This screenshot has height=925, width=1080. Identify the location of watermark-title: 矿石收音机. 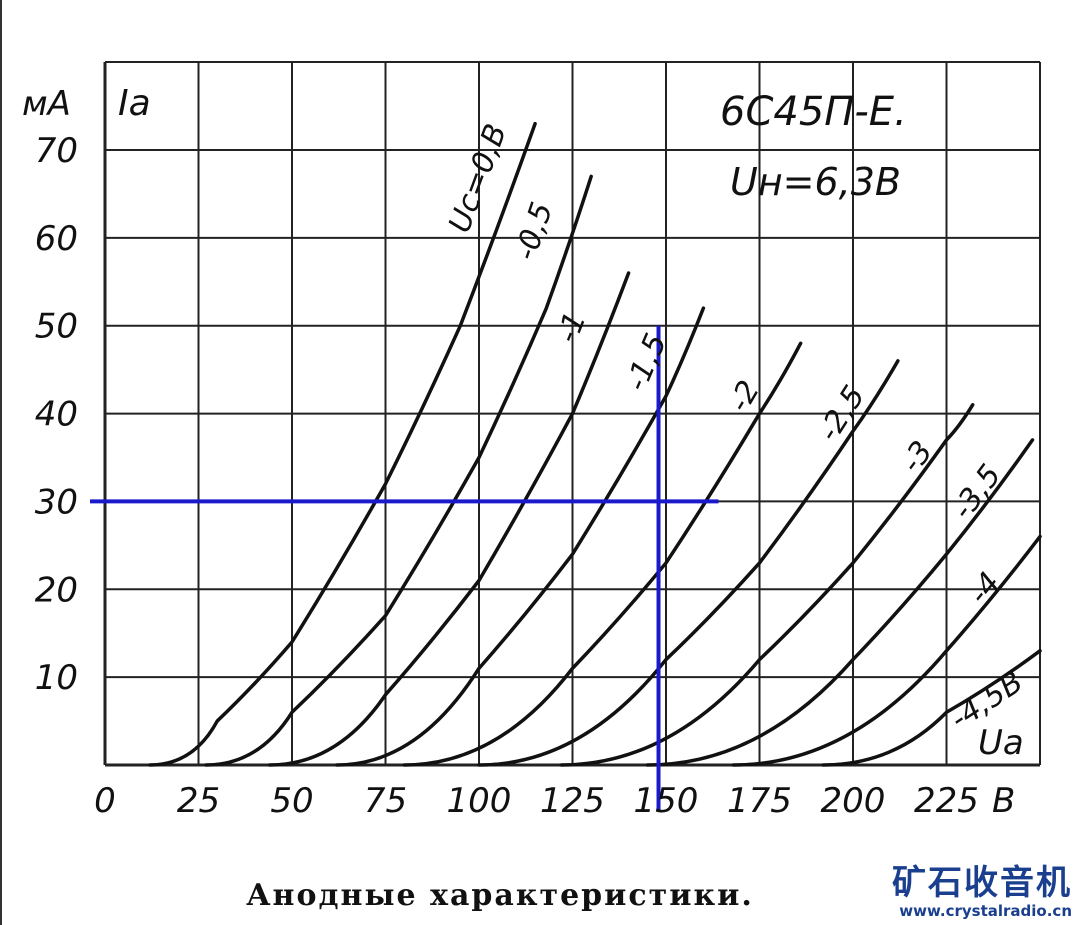
(982, 883).